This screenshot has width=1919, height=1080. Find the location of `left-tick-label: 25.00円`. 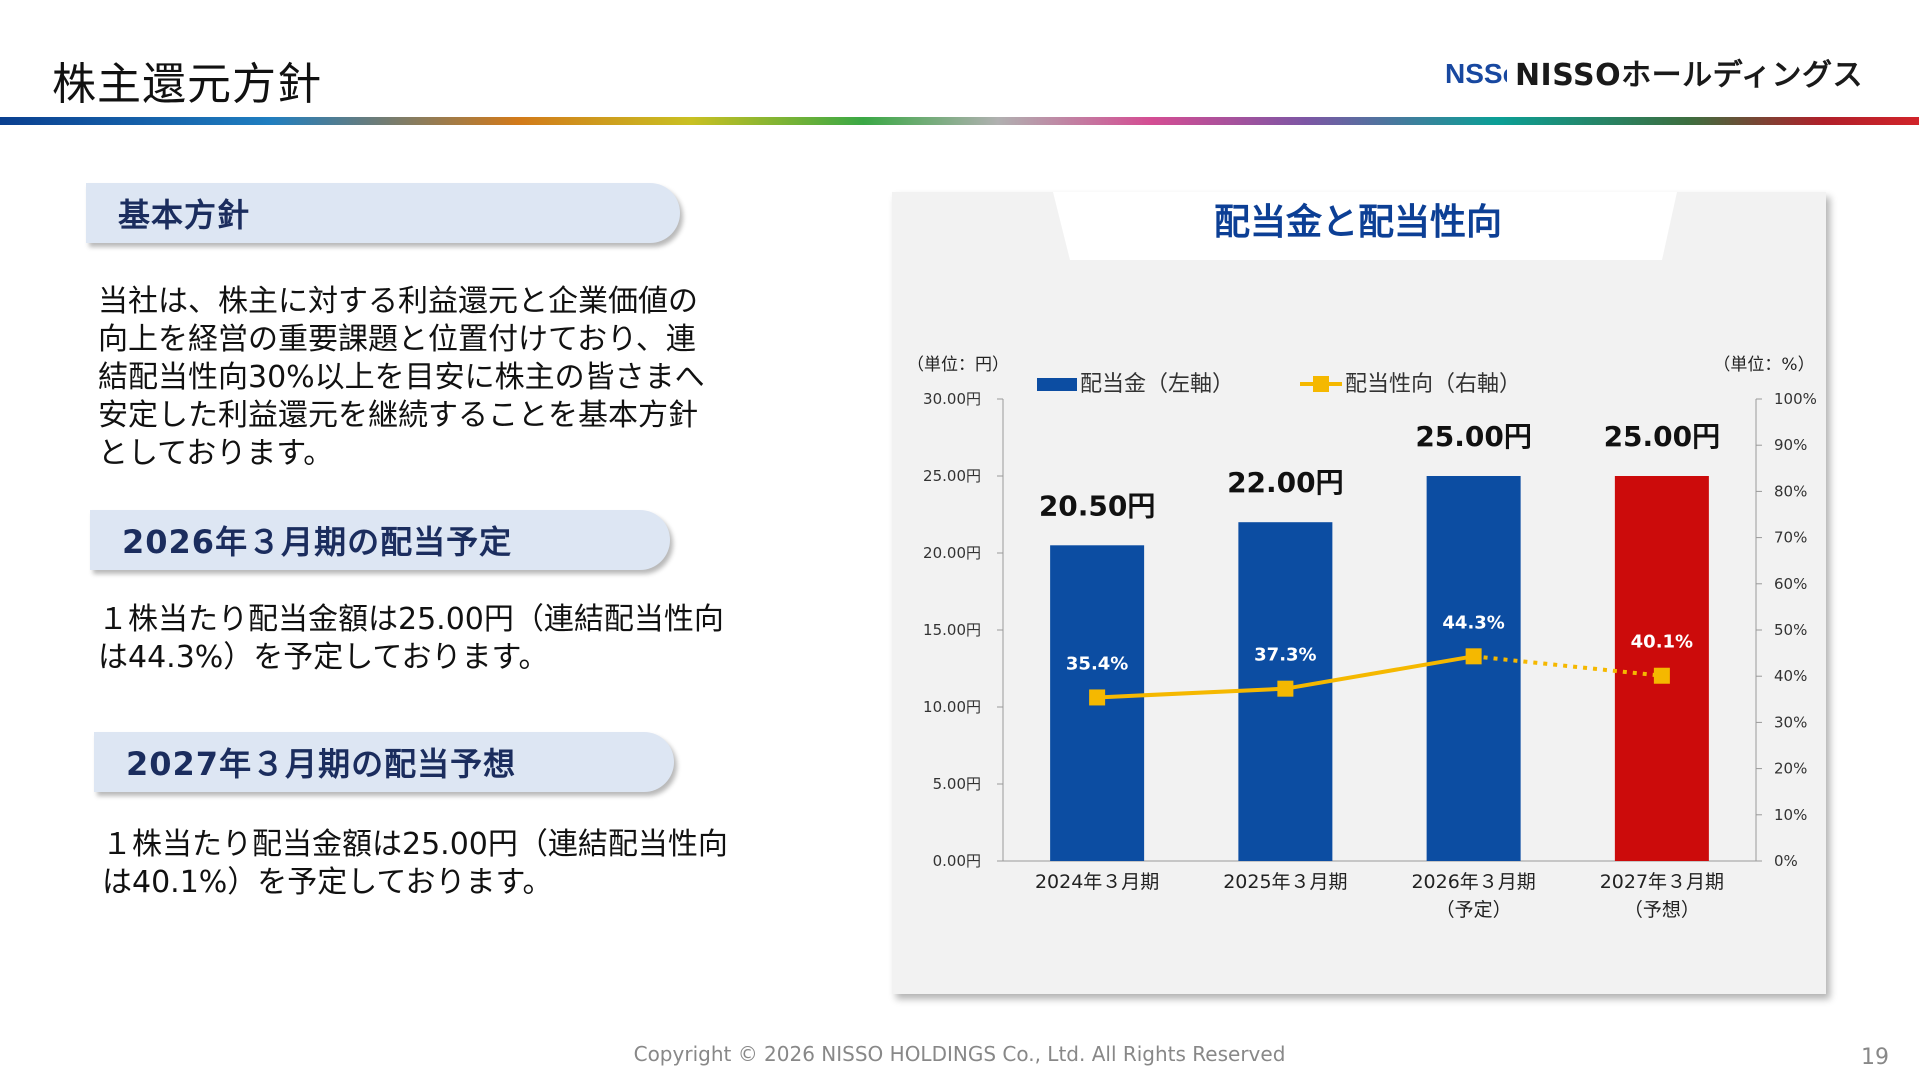

left-tick-label: 25.00円 is located at coordinates (952, 476).